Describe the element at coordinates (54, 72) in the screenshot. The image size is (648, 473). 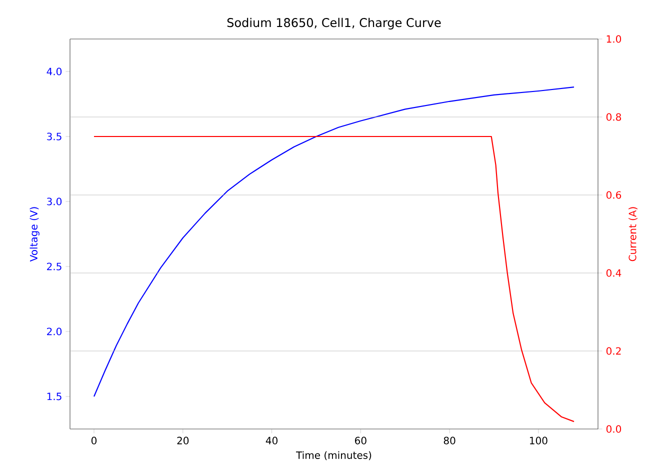
I see `y-tick-label: 4.0` at that location.